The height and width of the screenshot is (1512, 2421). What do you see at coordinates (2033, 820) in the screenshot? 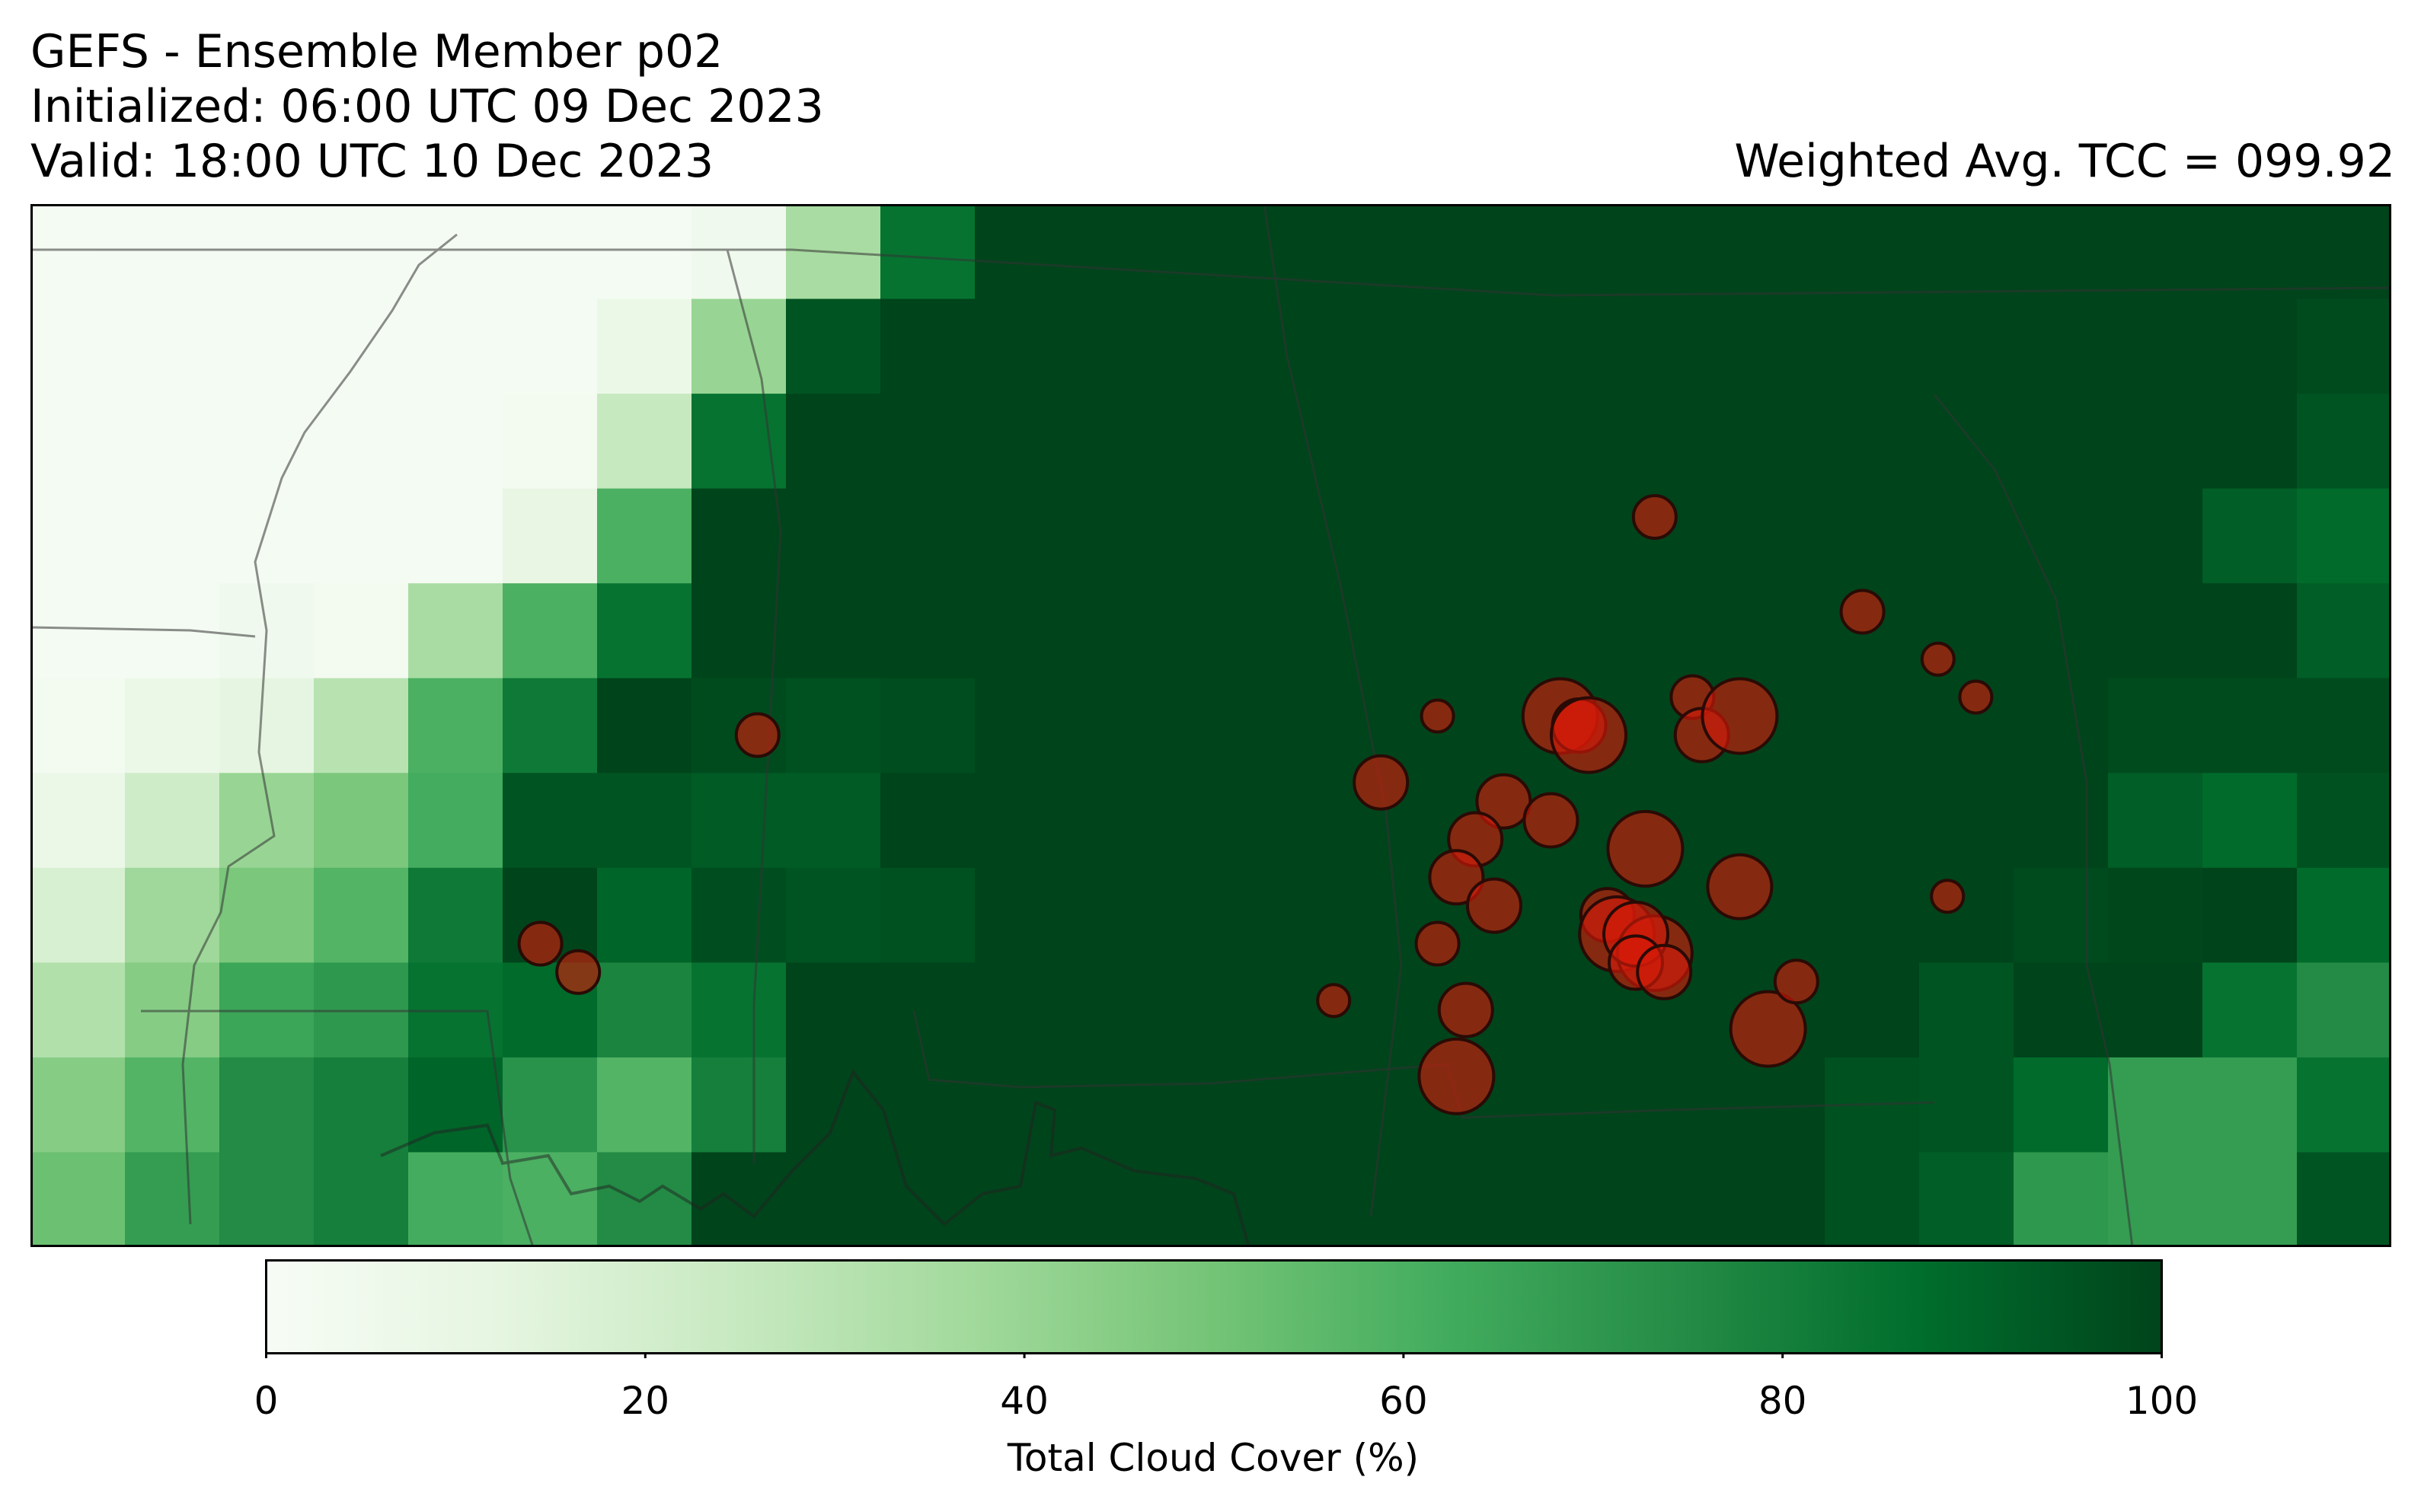
I see `border-coast-east` at bounding box center [2033, 820].